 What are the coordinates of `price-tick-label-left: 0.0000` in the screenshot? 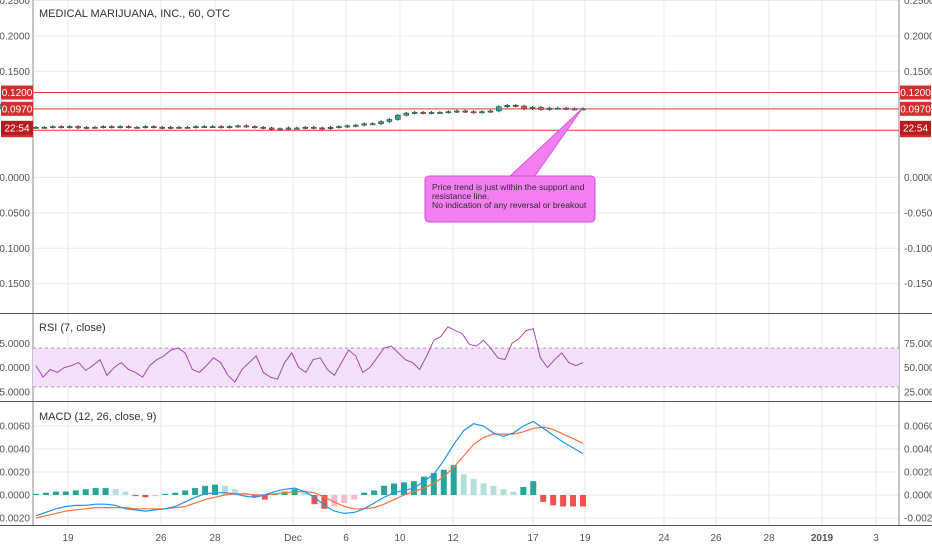 It's located at (15, 178).